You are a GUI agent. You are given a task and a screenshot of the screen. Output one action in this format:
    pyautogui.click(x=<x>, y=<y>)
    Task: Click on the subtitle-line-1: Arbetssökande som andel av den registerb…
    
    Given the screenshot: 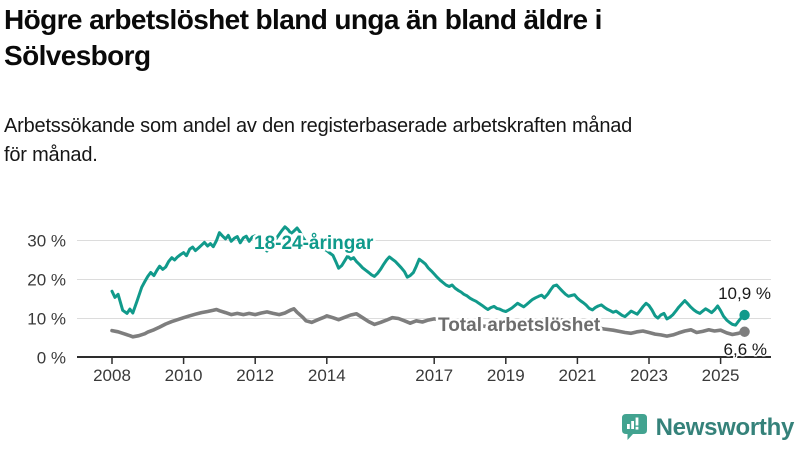 What is the action you would take?
    pyautogui.click(x=318, y=126)
    